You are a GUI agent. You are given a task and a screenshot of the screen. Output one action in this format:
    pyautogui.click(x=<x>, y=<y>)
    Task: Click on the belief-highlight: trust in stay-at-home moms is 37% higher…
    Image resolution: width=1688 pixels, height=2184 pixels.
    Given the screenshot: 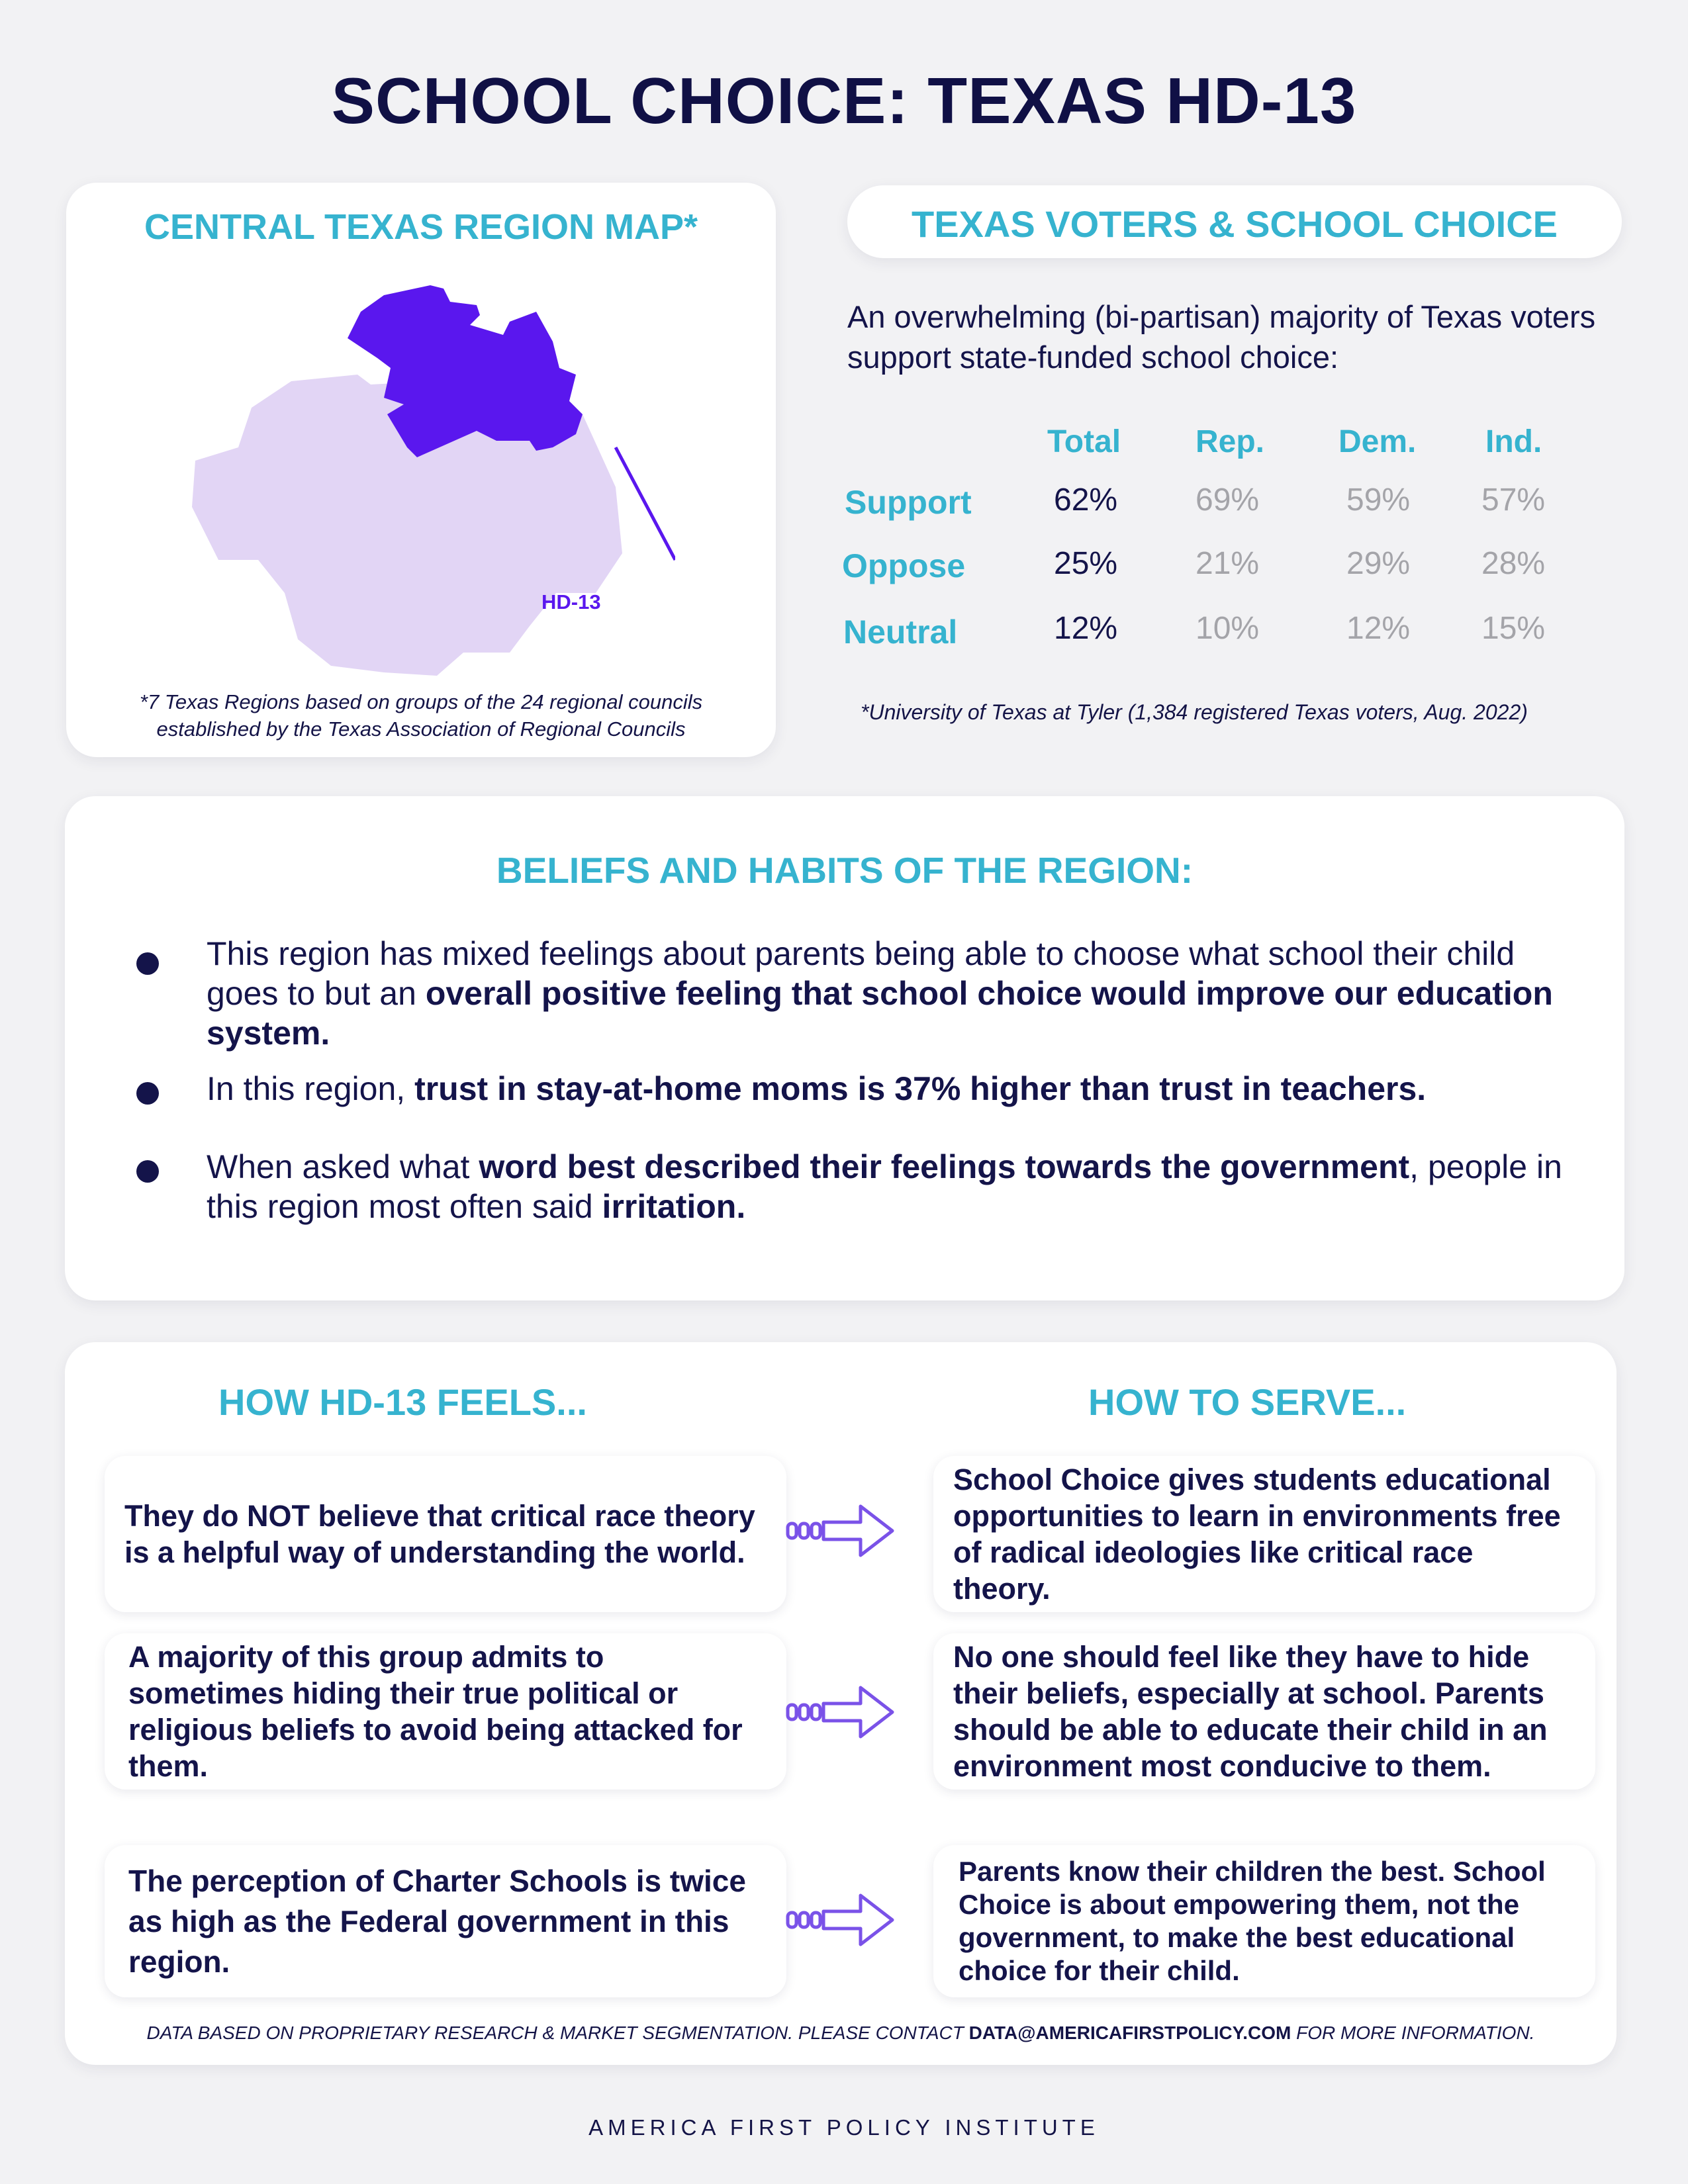 What is the action you would take?
    pyautogui.click(x=920, y=1088)
    